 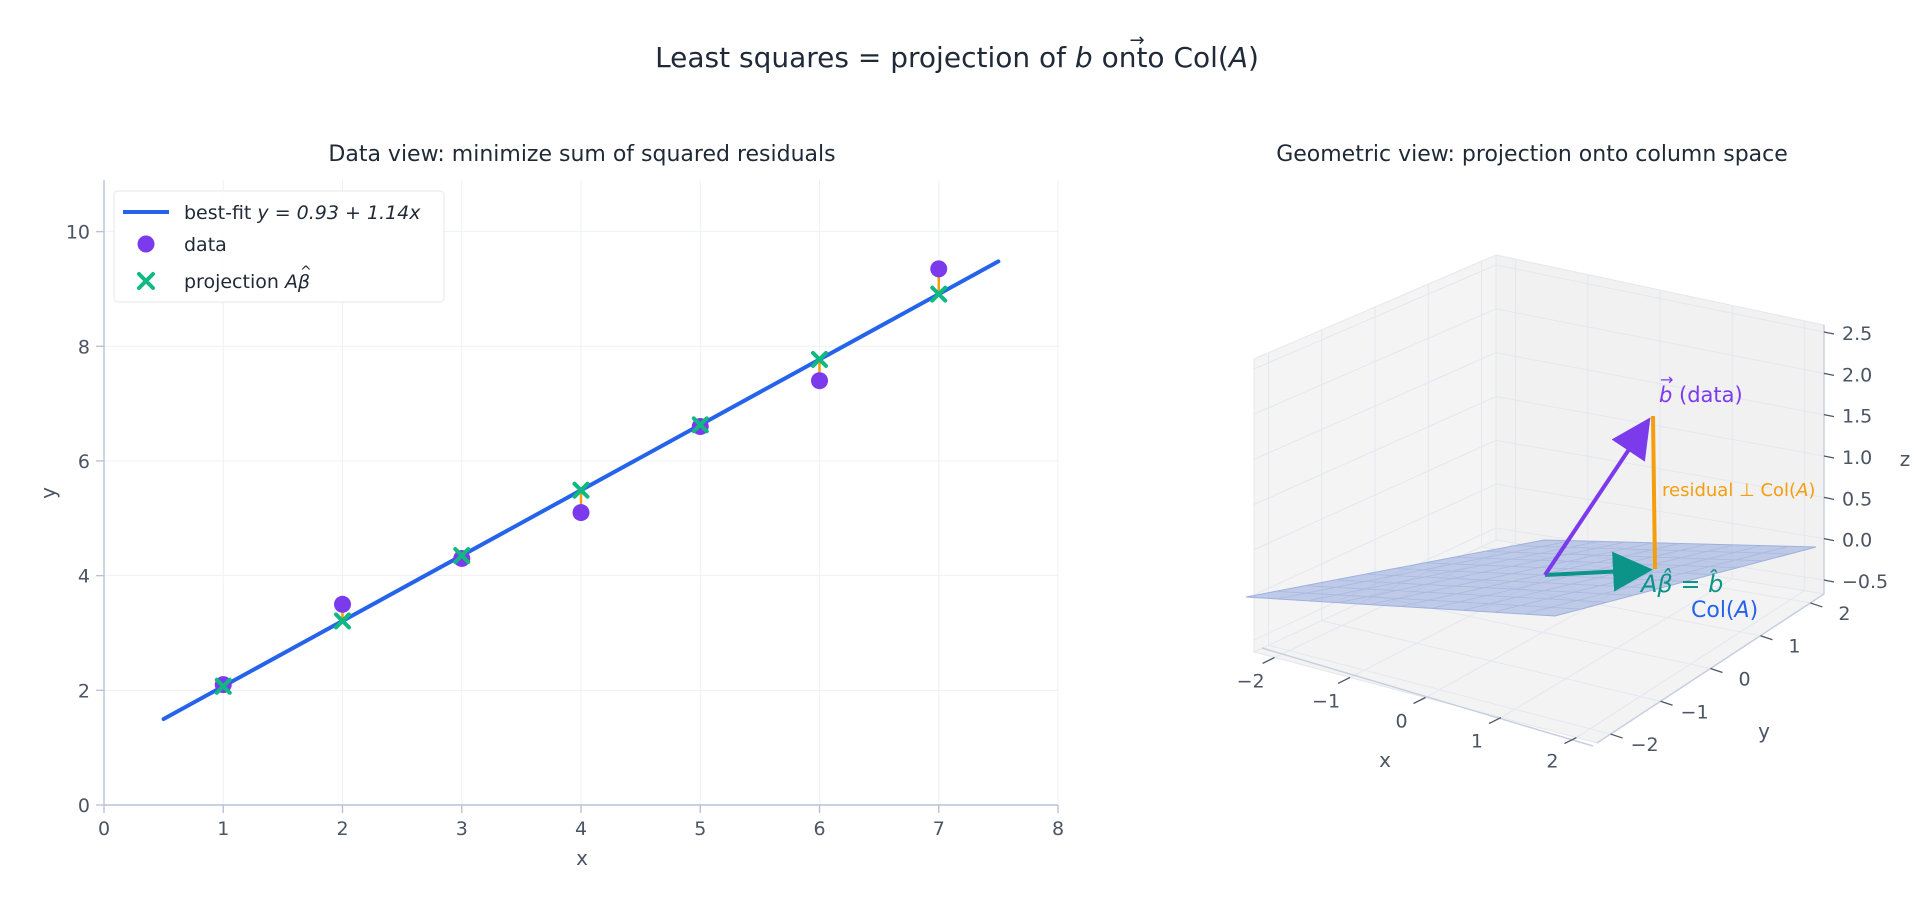 I want to click on left-y-tick-label: 2, so click(x=84, y=691).